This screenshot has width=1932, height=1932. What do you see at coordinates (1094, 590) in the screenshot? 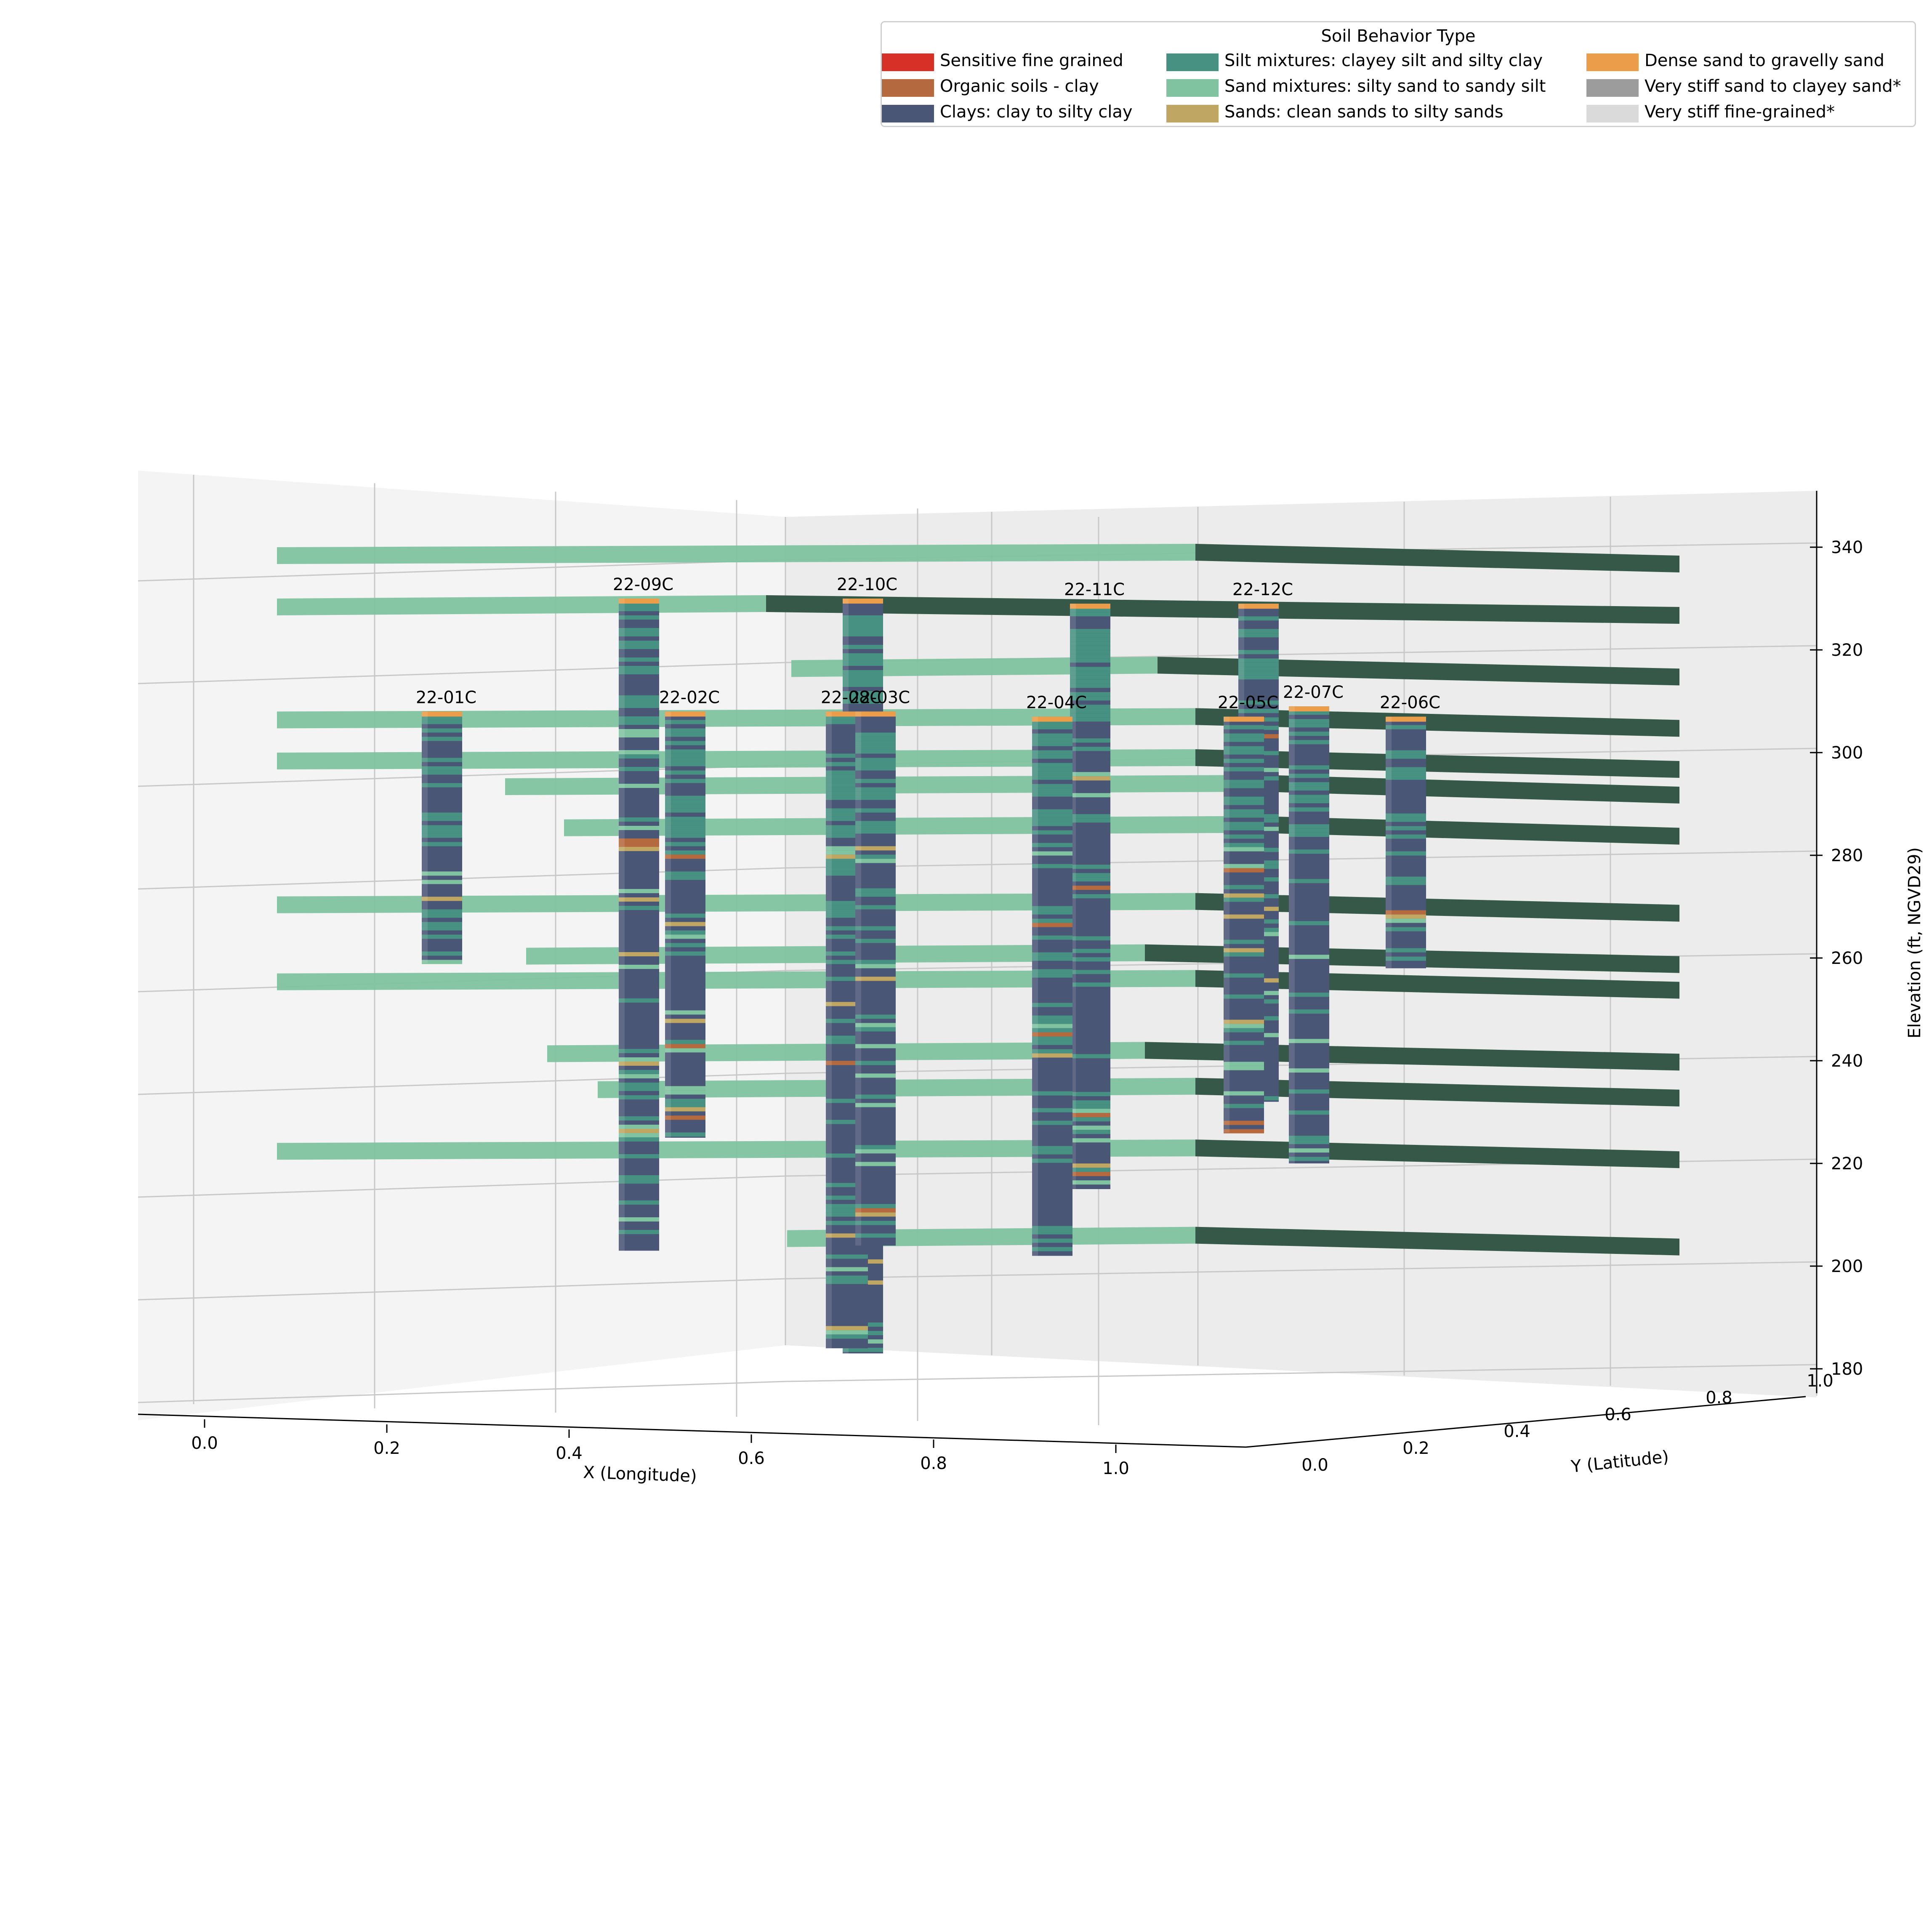
I see `borehole-label: 22-11C` at bounding box center [1094, 590].